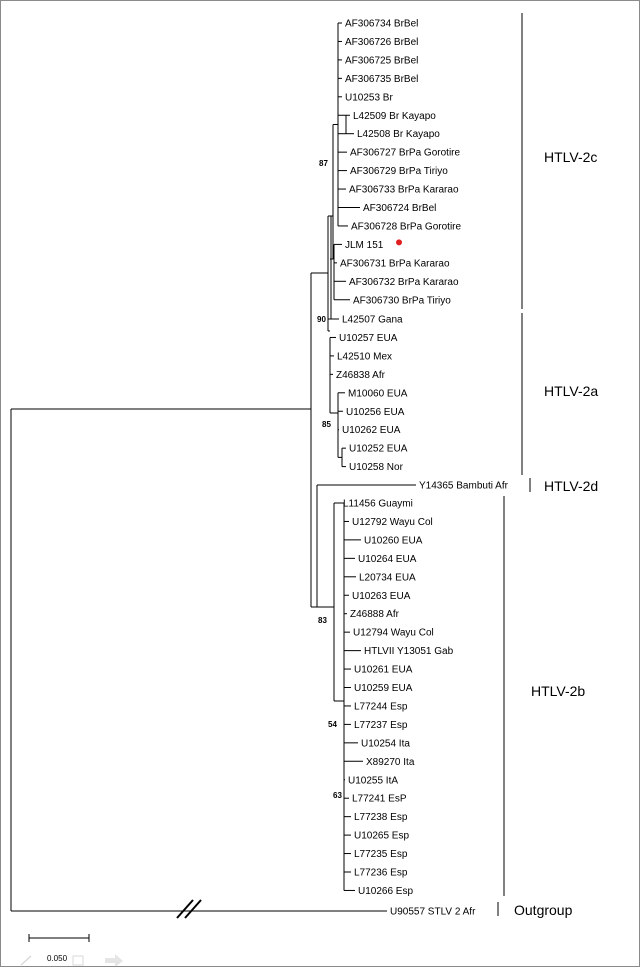 The image size is (640, 968). I want to click on leaf-label: L77235 Esp, so click(381, 854).